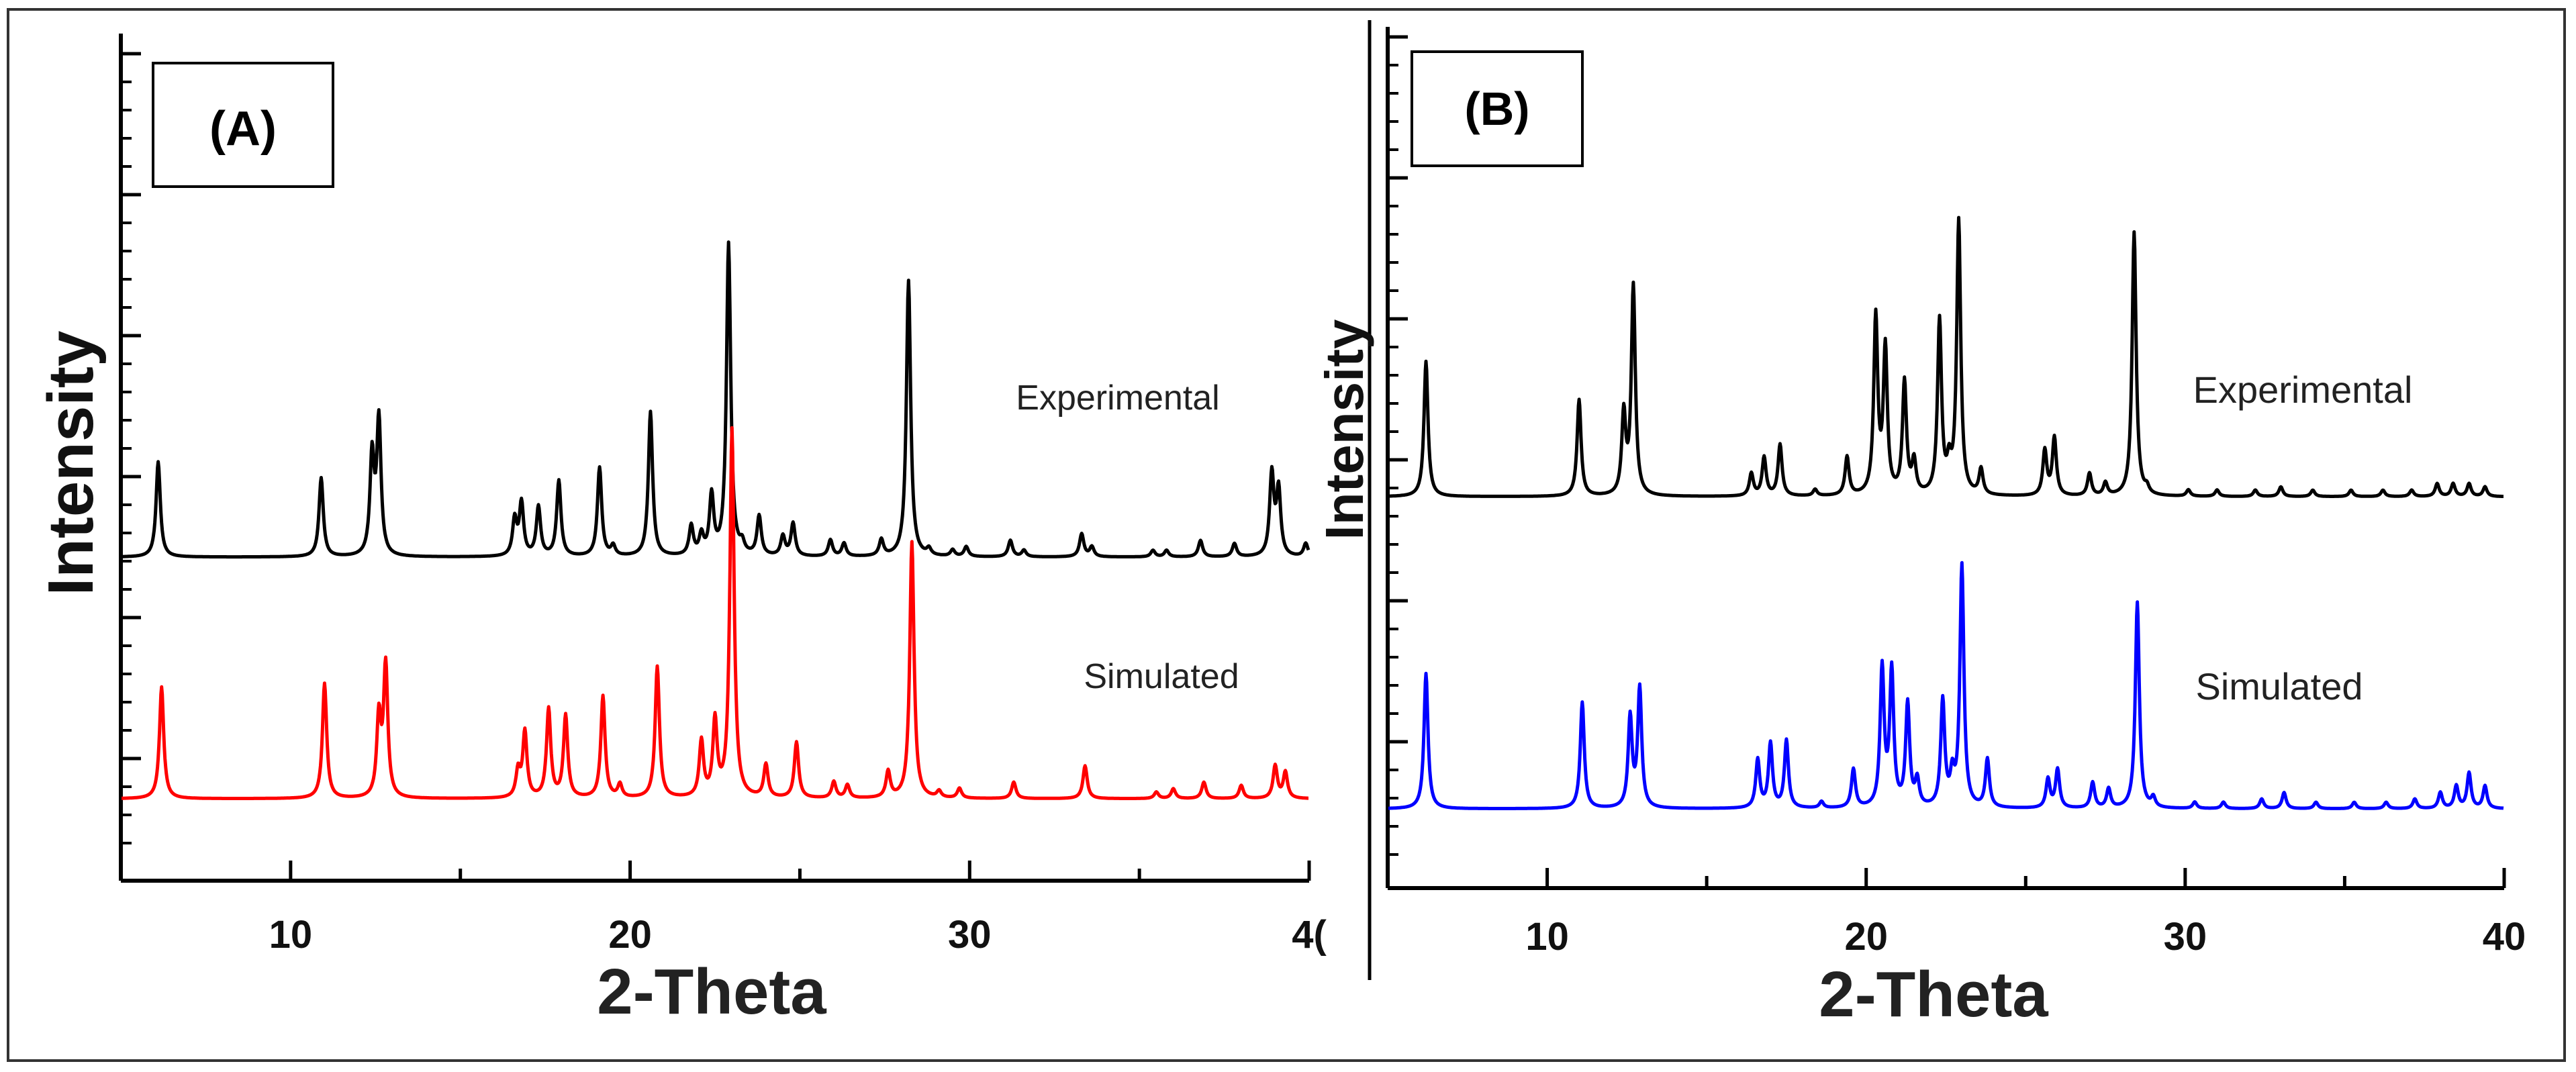  I want to click on panel-a-x-title: 2-Theta, so click(711, 992).